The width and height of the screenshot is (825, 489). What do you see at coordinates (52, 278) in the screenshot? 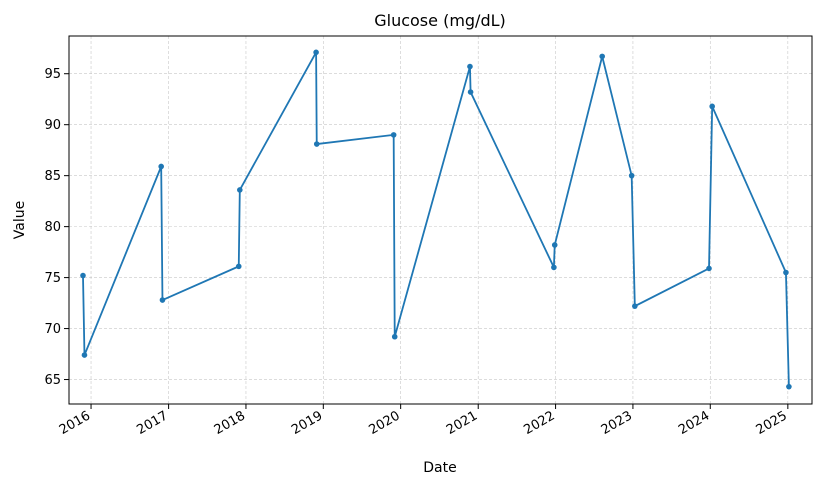
I see `y-tick-label: 75` at bounding box center [52, 278].